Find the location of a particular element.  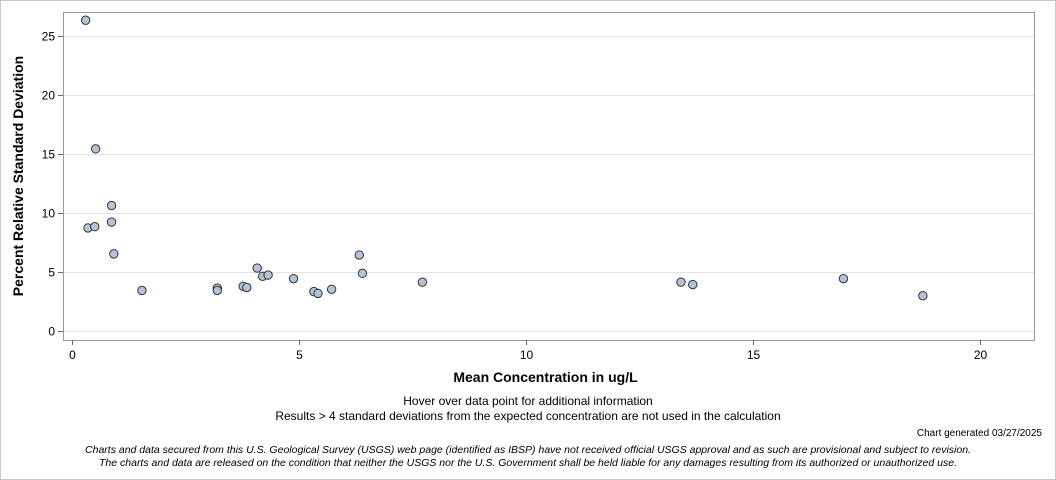

y-tick-label: 10 is located at coordinates (49, 214).